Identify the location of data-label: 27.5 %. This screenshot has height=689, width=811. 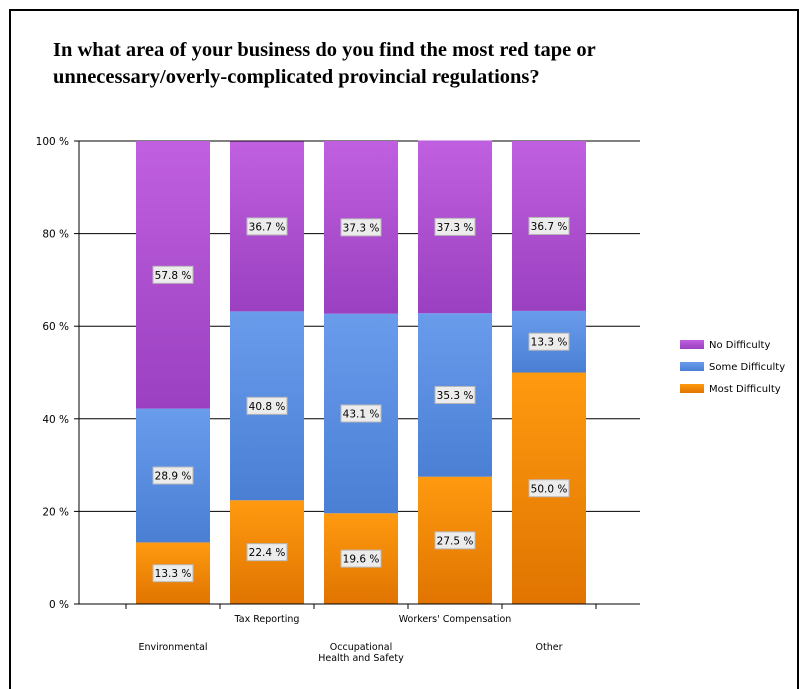
(455, 541).